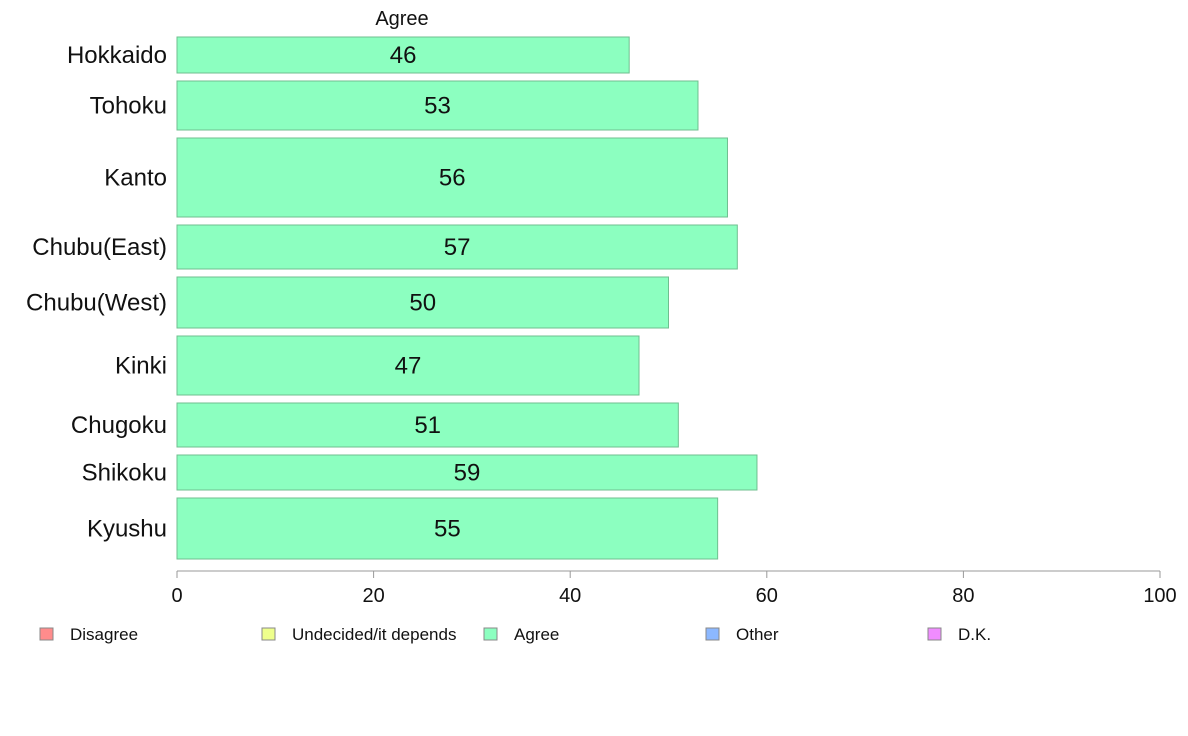 This screenshot has height=736, width=1188. Describe the element at coordinates (974, 634) in the screenshot. I see `legend-label: D.K.` at that location.